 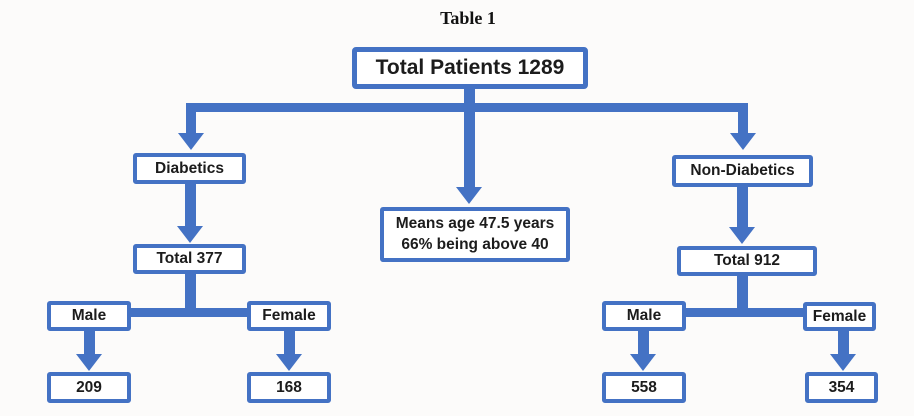 I want to click on node-non-diabetics-male-count: 558, so click(x=644, y=387).